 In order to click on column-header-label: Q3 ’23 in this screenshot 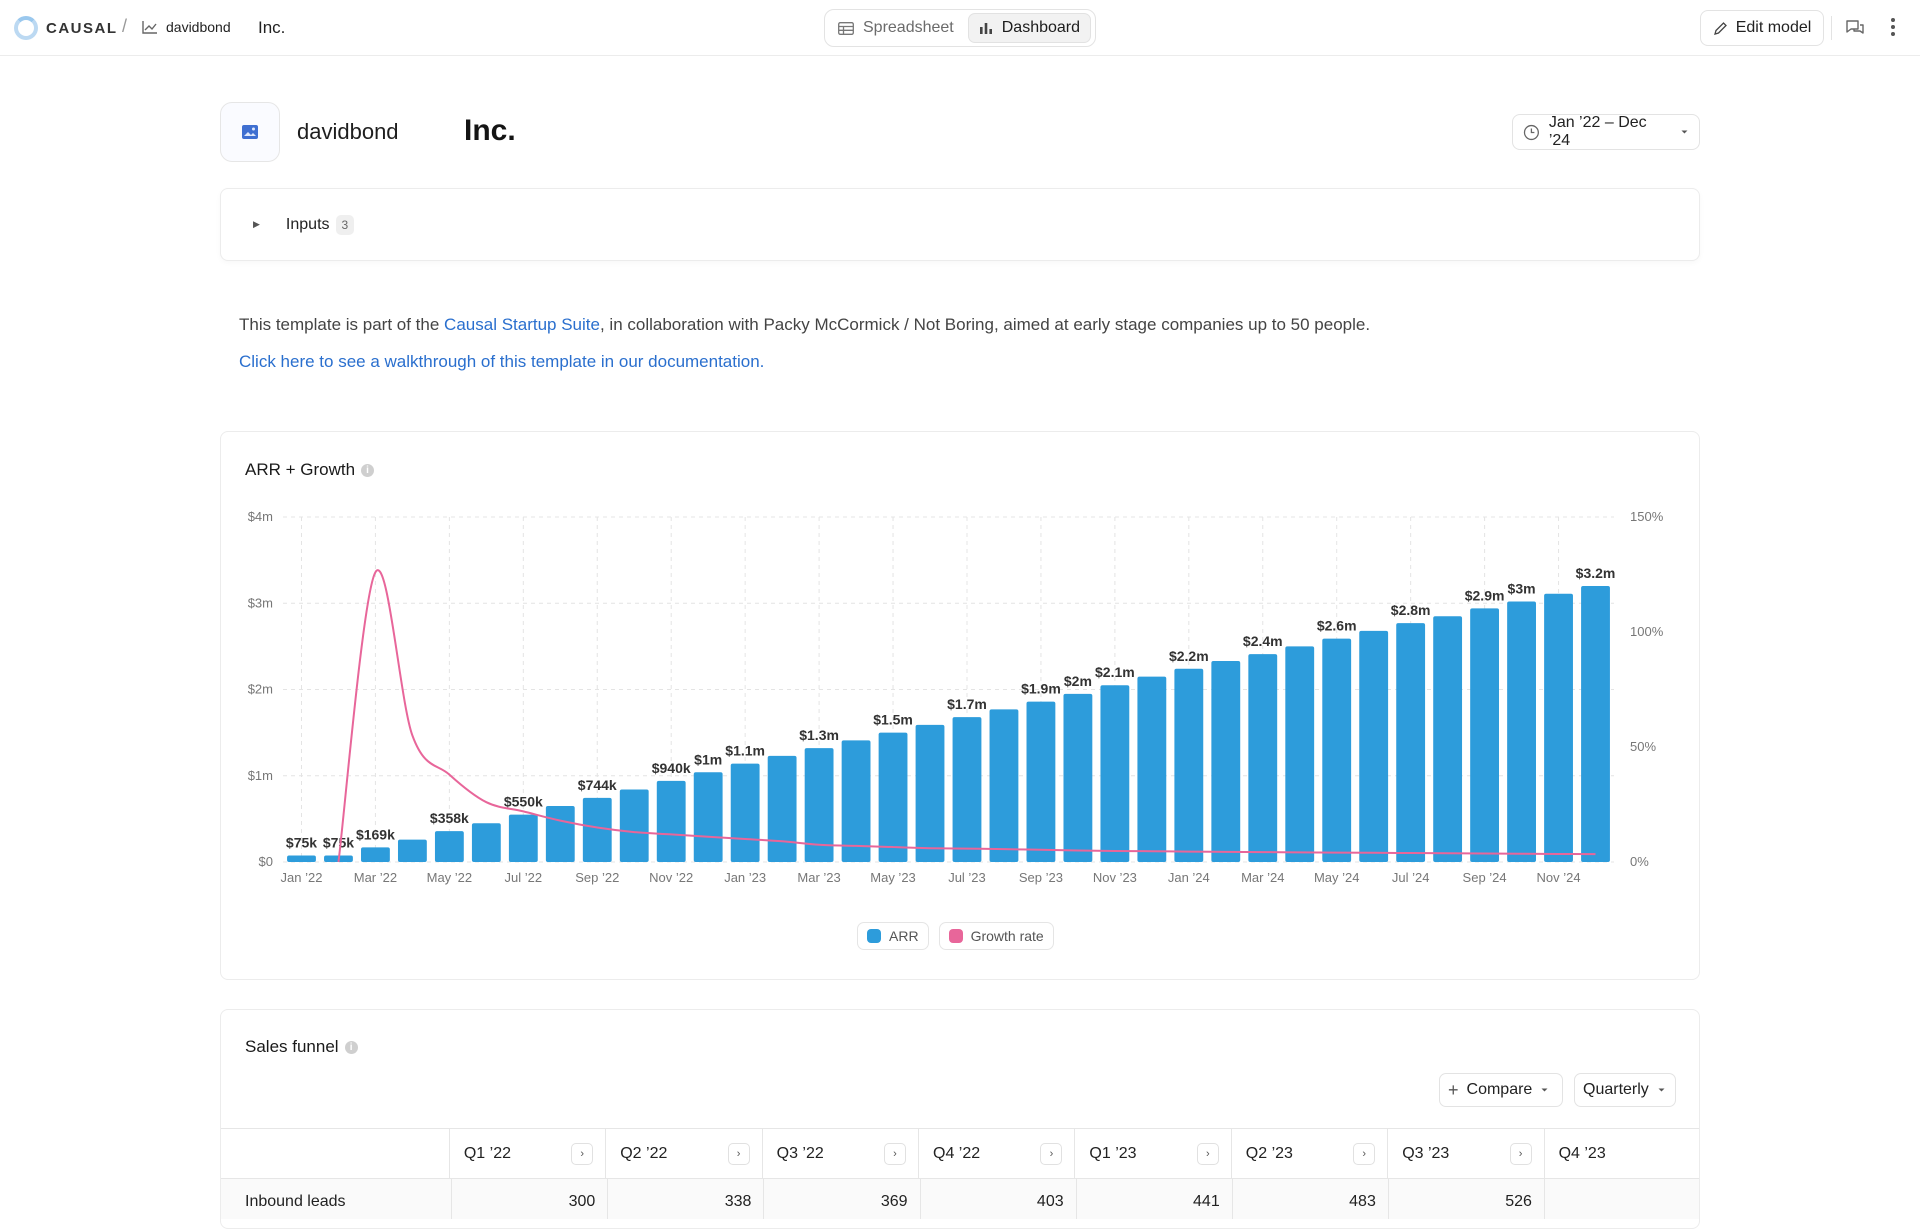, I will do `click(1426, 1153)`.